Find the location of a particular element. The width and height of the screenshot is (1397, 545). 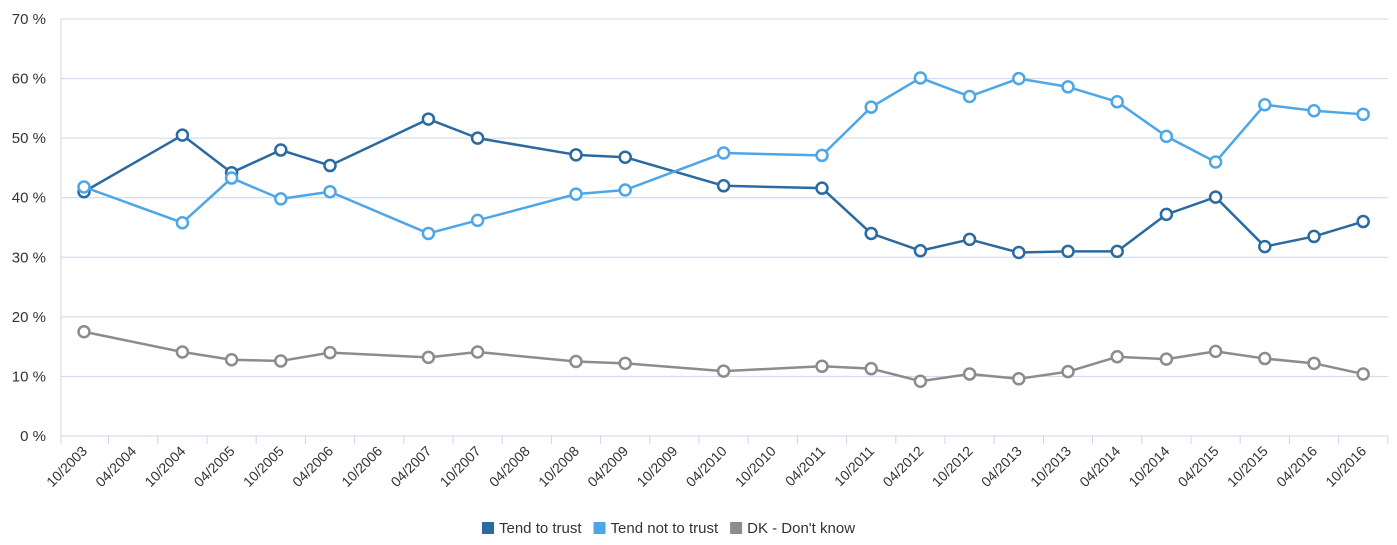

x-tick-label: 04/2009 is located at coordinates (607, 466).